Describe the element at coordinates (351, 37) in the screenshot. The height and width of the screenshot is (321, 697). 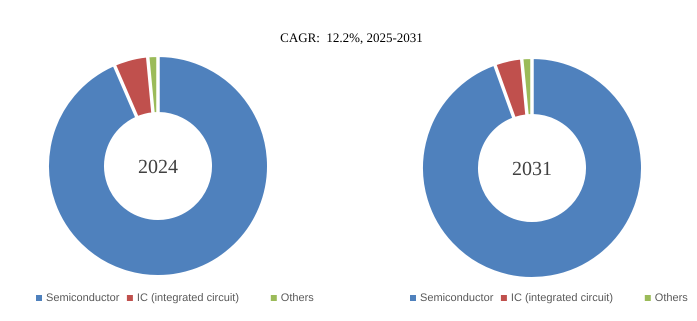
I see `text: CAGR: 12.2%, 2025-2031` at that location.